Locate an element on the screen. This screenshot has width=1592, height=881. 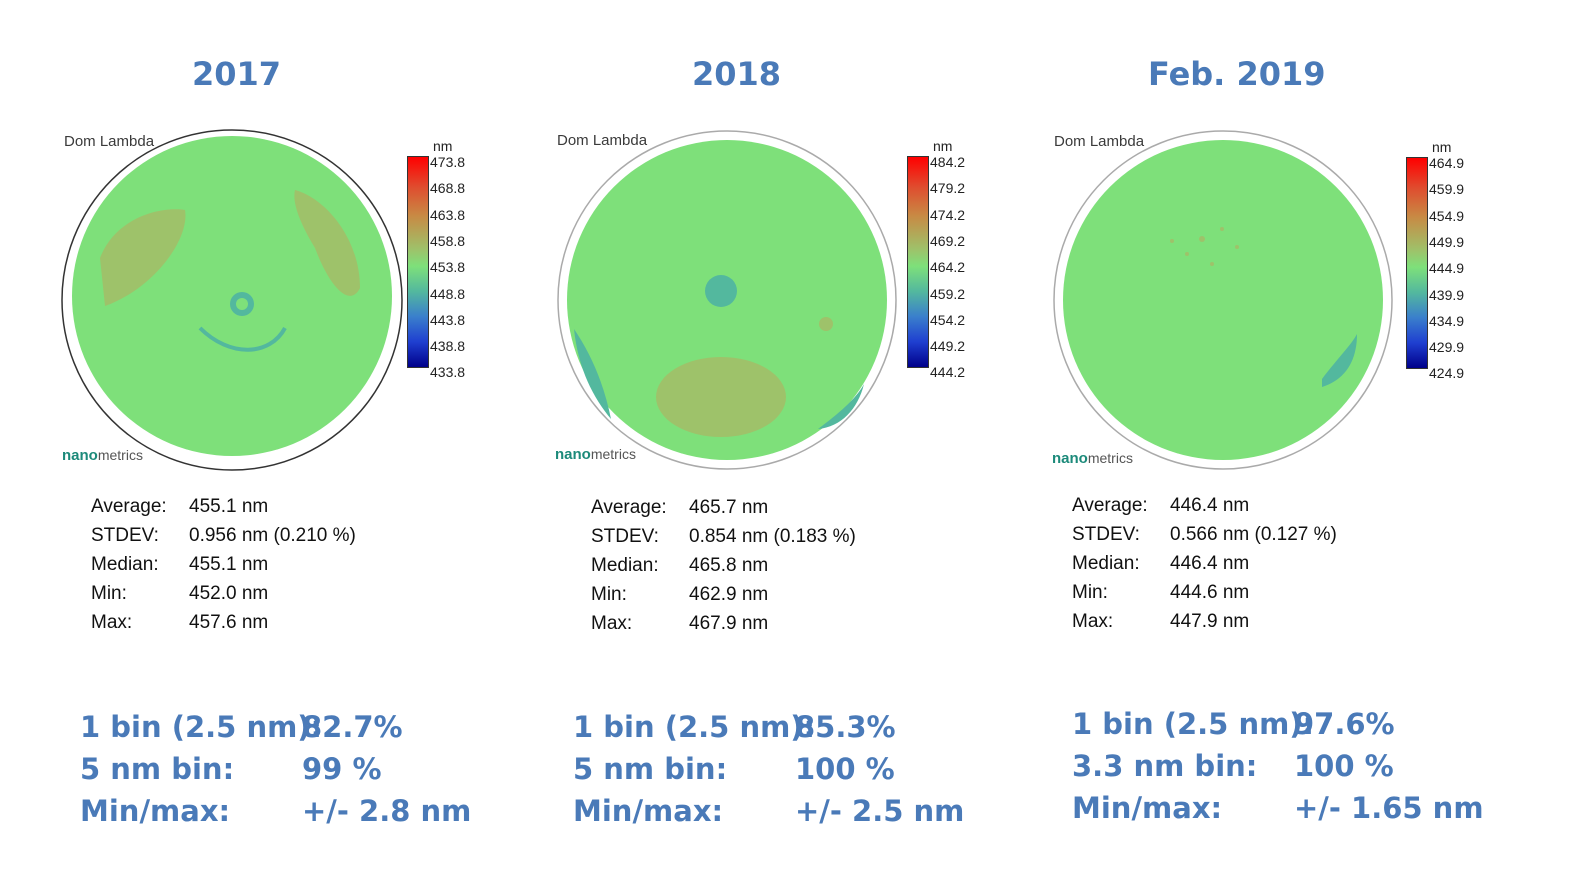
bin-value: +/- 1.65 nm is located at coordinates (1389, 808).